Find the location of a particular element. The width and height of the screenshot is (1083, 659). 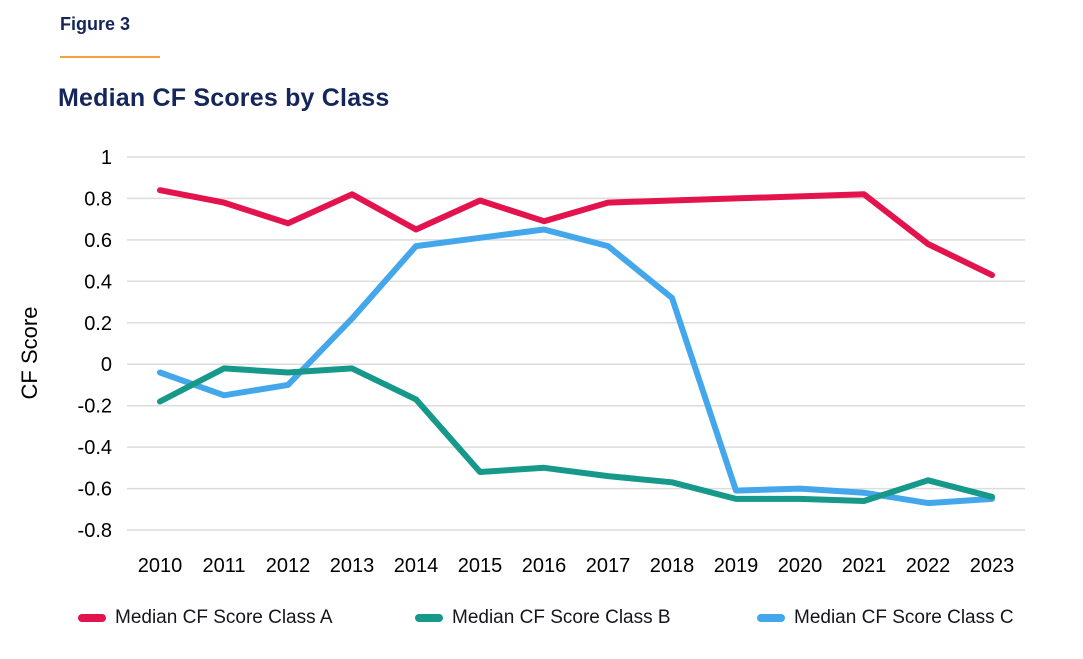

x-tick-label: 2023 is located at coordinates (992, 566).